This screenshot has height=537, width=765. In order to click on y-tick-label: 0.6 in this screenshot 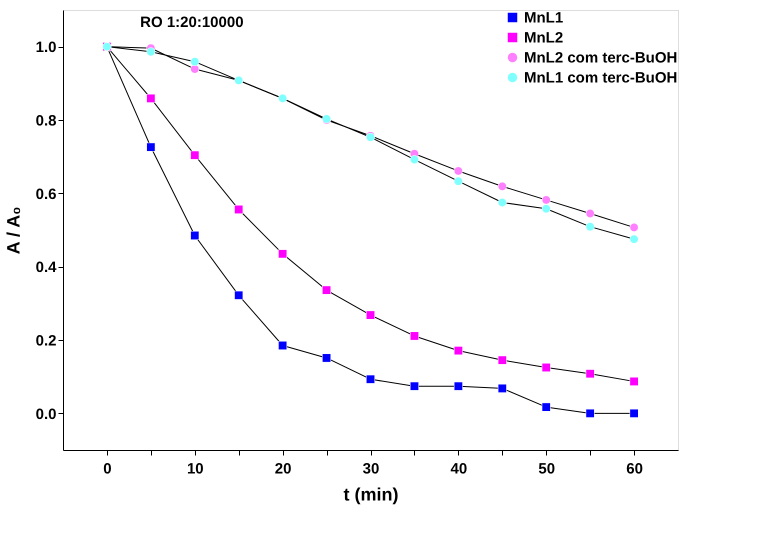, I will do `click(46, 194)`.